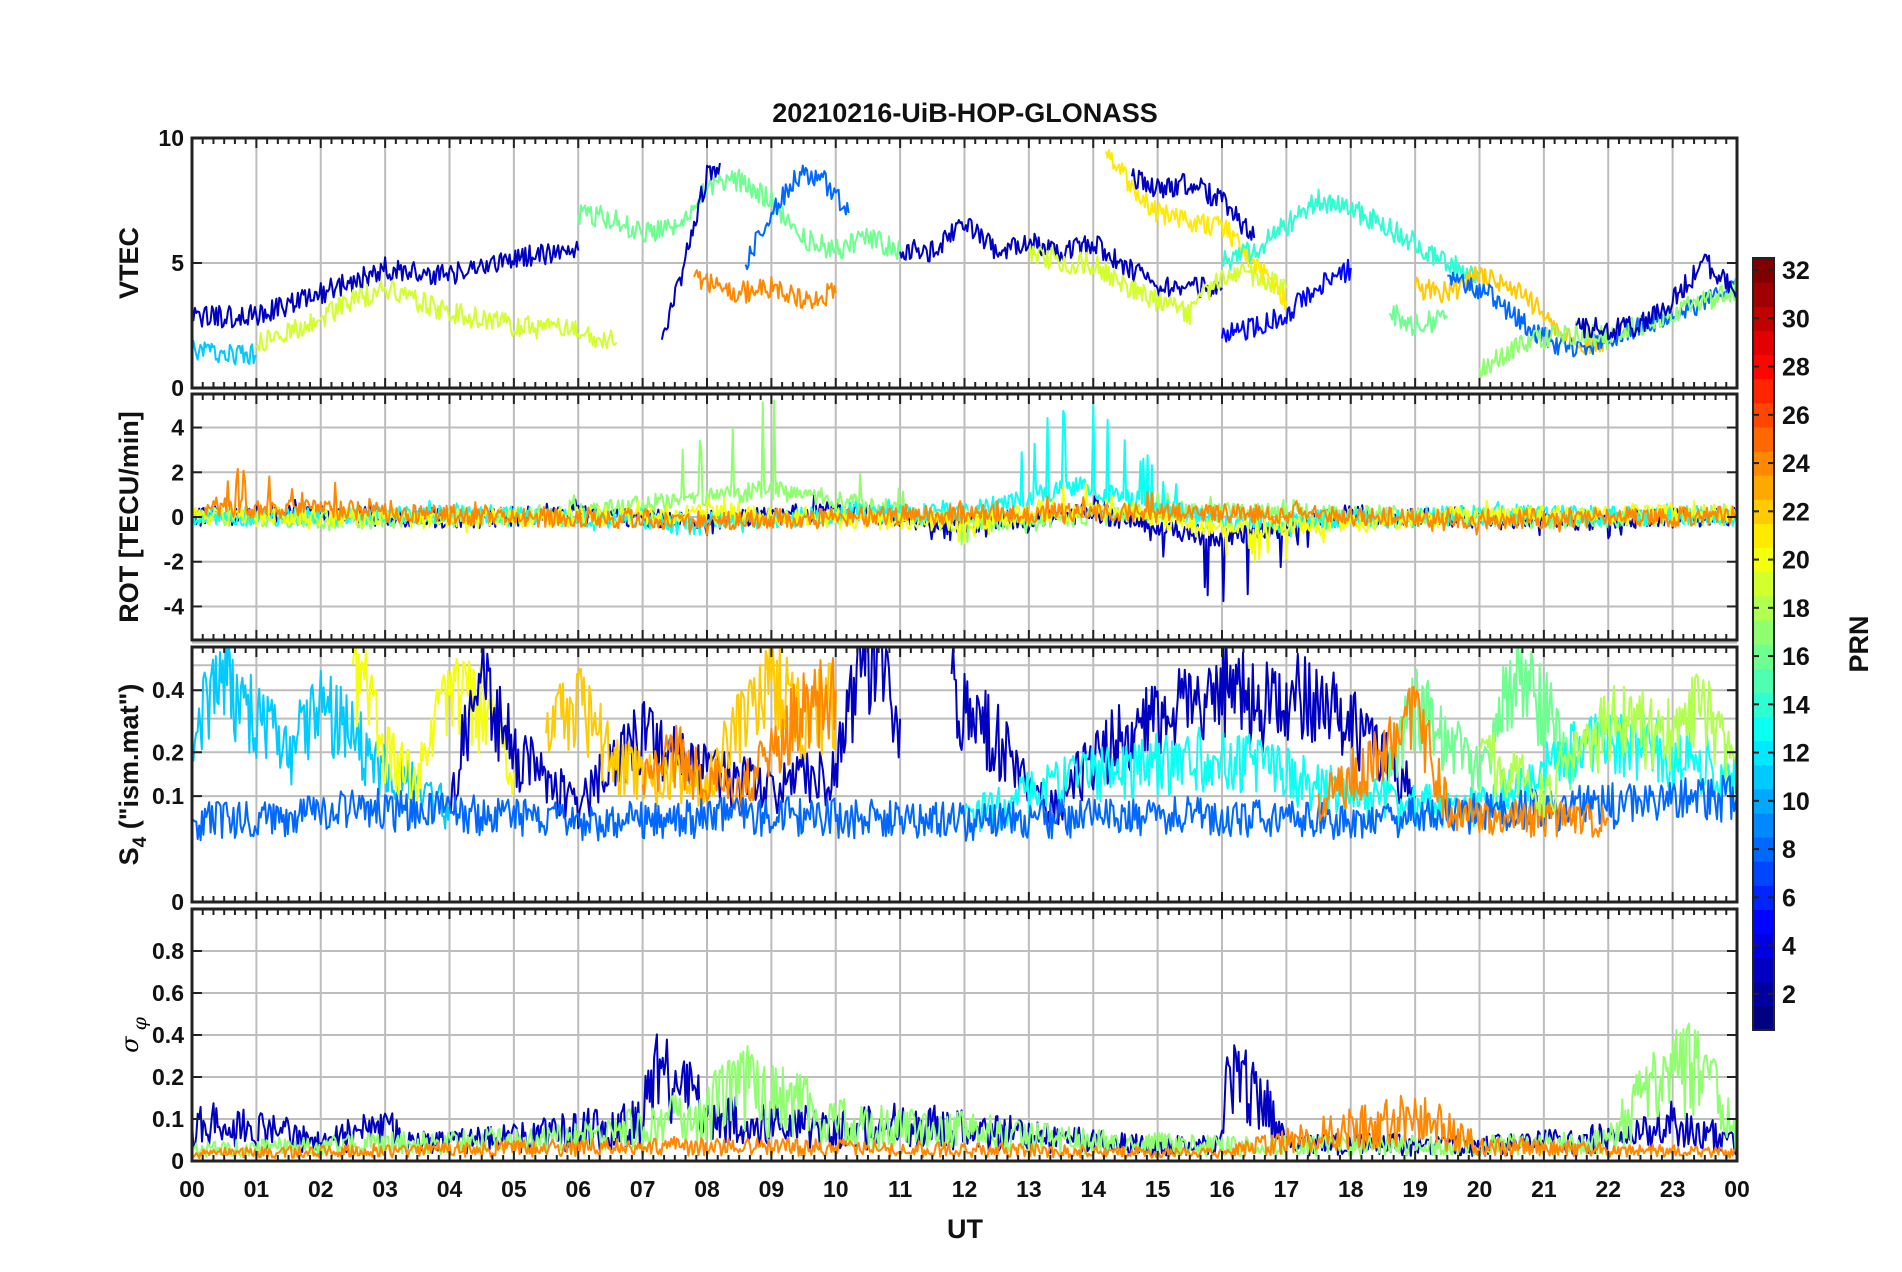  I want to click on y-tick-label: 0.8, so click(168, 951).